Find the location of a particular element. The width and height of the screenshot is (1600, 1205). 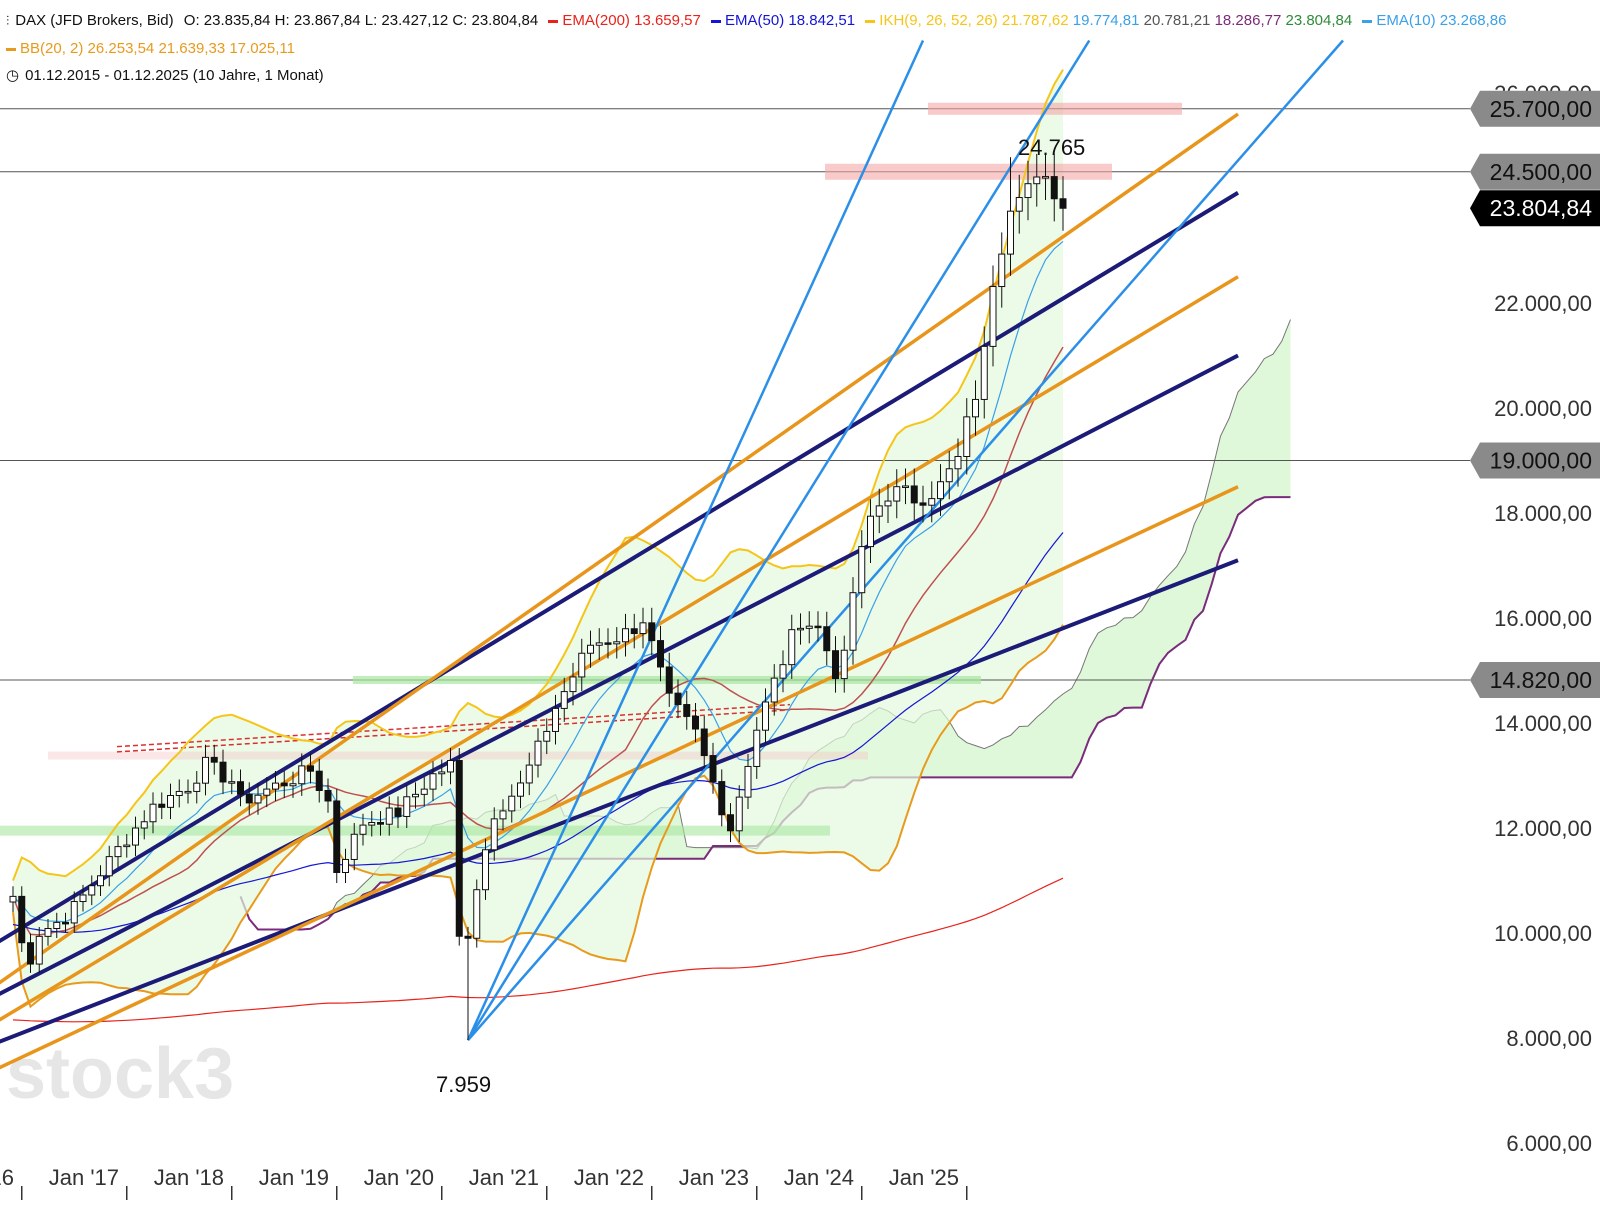

x-tick-label: Jan '24 is located at coordinates (819, 1177).